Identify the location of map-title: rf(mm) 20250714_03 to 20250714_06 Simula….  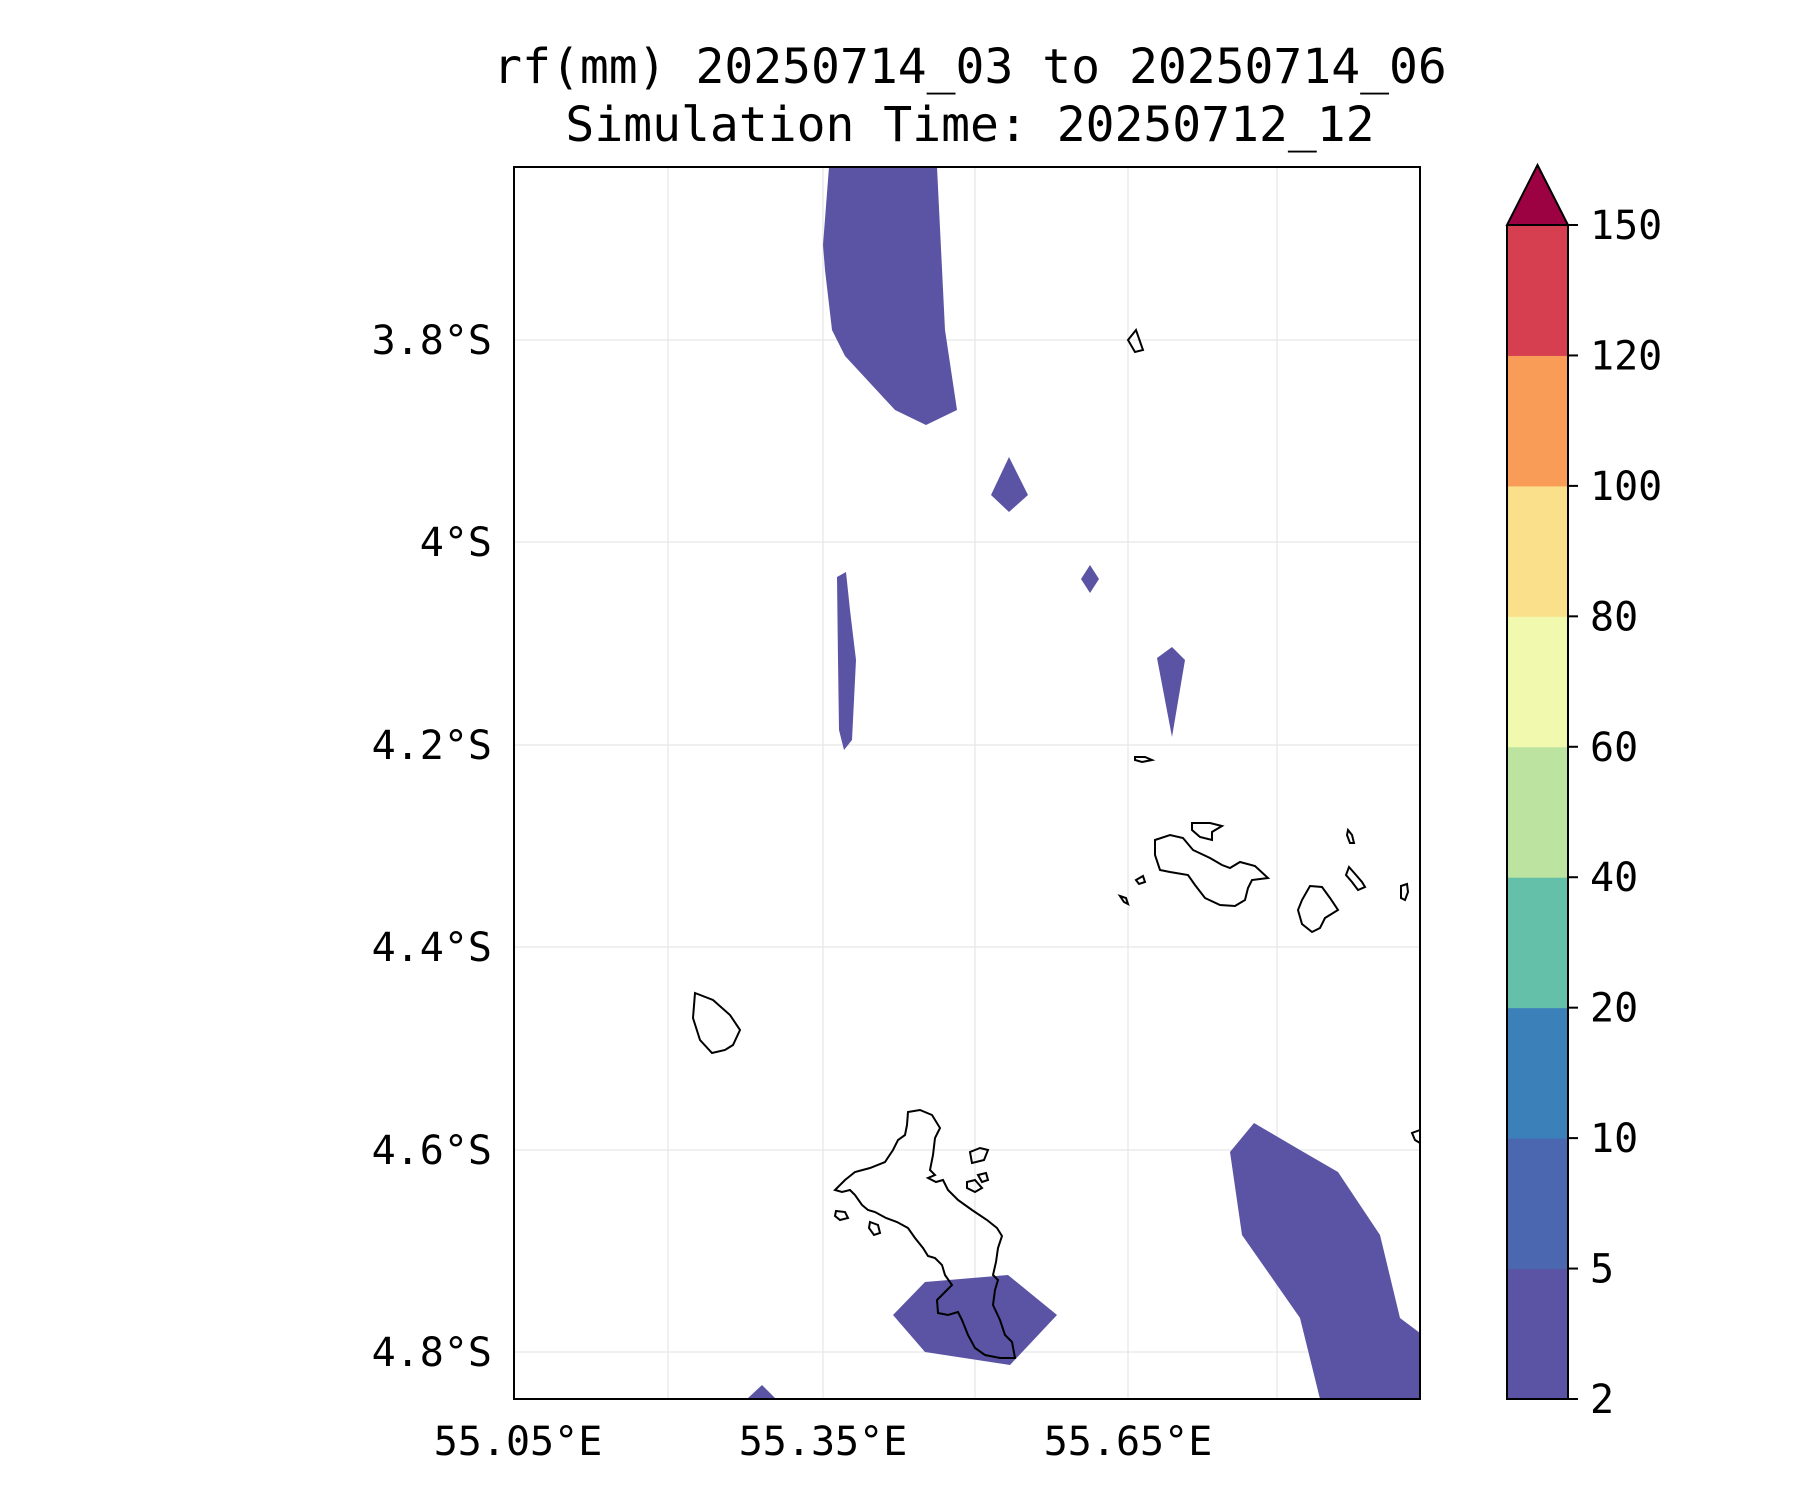
(900, 96).